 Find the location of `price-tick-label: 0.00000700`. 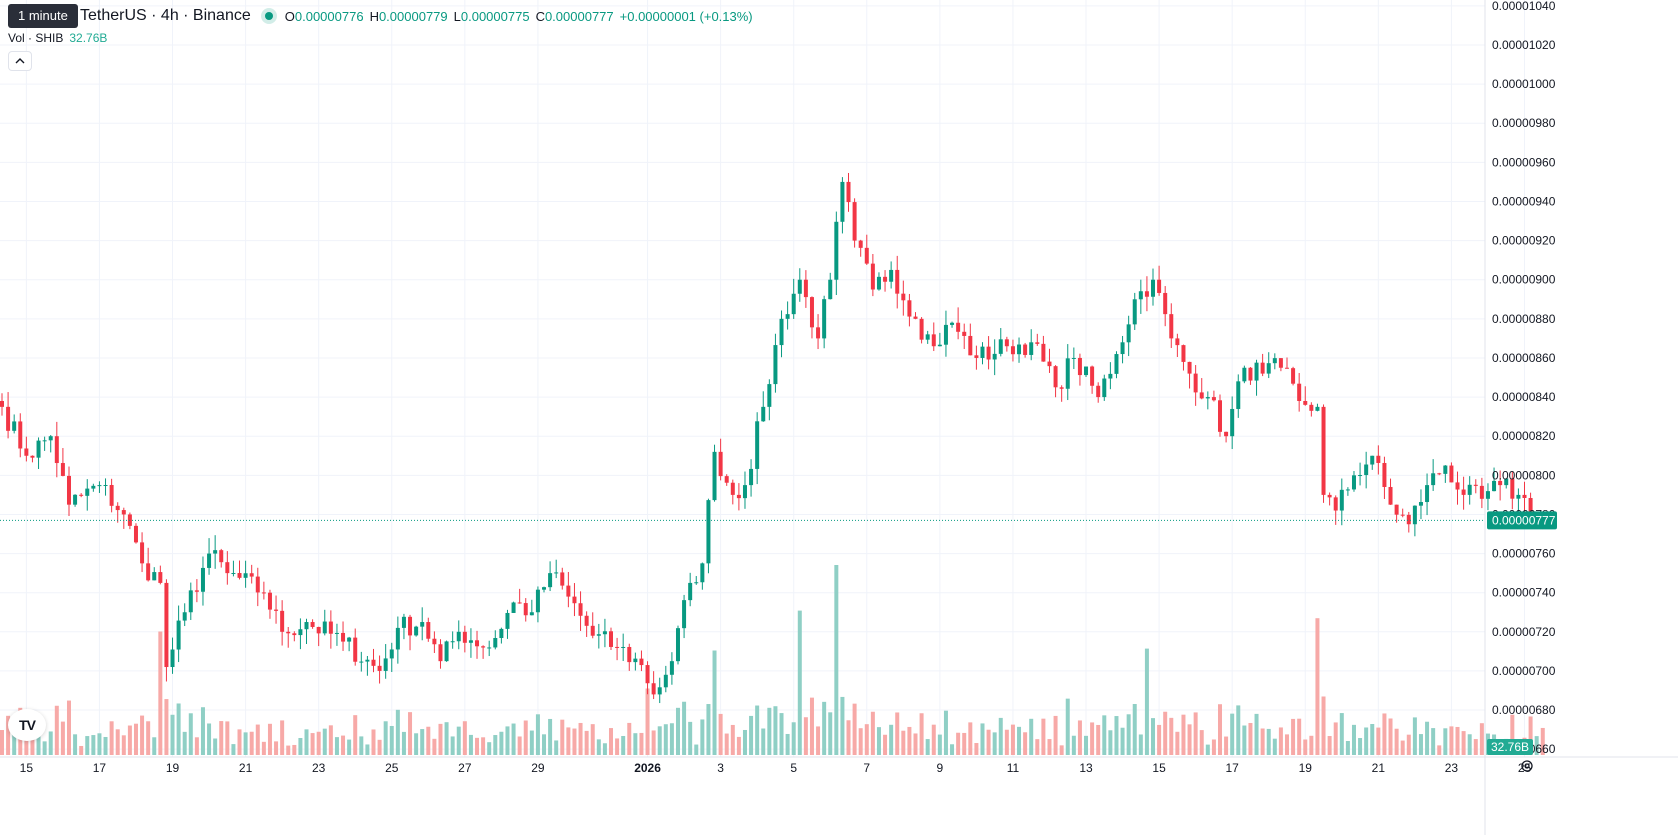

price-tick-label: 0.00000700 is located at coordinates (1524, 671).